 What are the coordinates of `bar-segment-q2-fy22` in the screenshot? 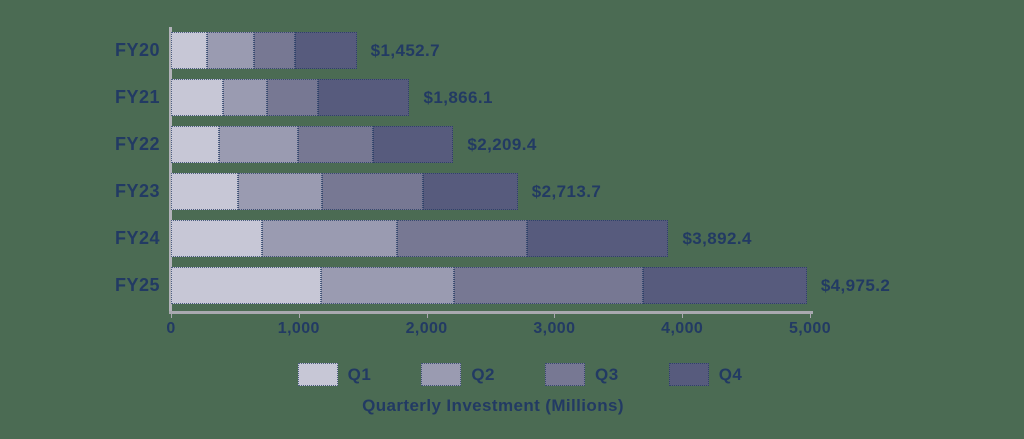 It's located at (259, 144).